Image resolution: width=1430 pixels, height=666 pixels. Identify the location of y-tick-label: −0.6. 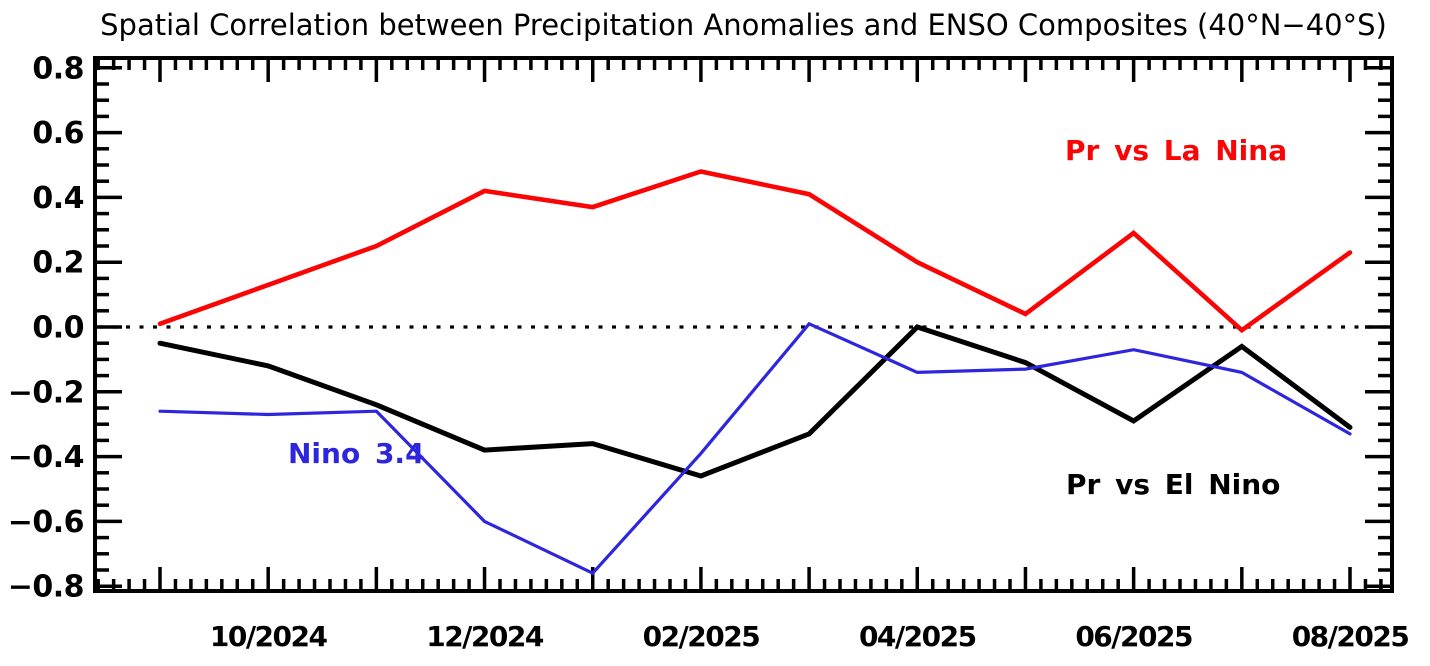
(46, 522).